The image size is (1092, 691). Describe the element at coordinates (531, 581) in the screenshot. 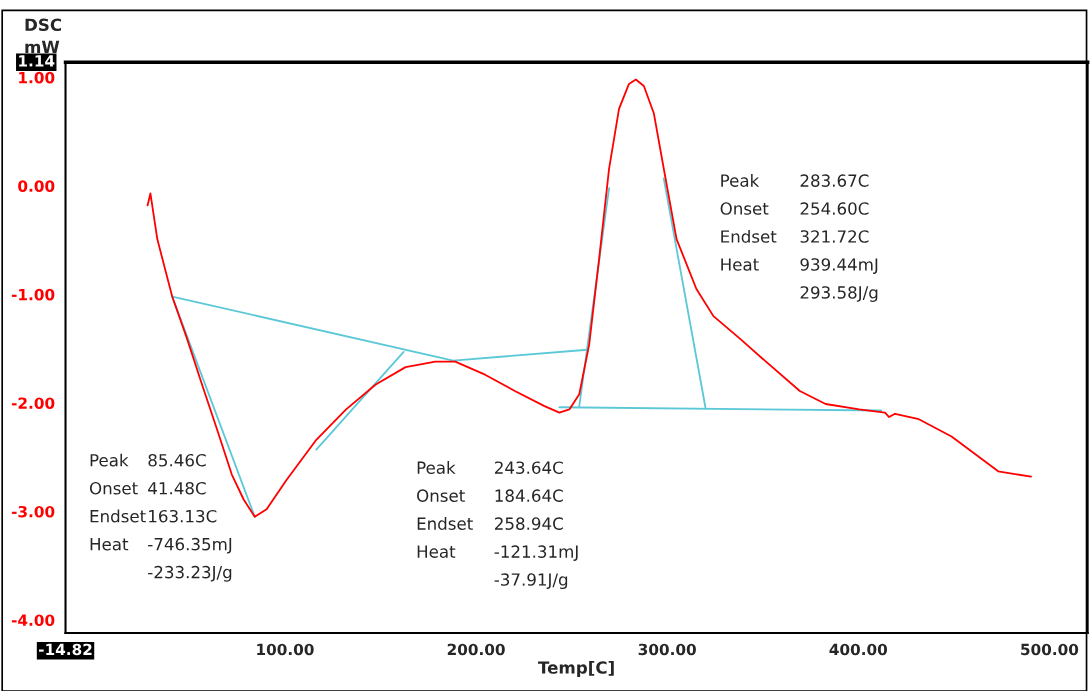

I see `annotation: -37.91J/g` at that location.